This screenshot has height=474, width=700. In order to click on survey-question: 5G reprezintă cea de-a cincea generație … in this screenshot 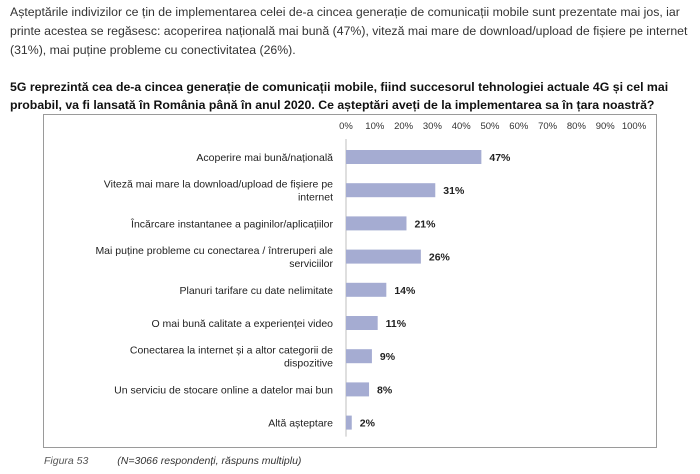, I will do `click(339, 96)`.